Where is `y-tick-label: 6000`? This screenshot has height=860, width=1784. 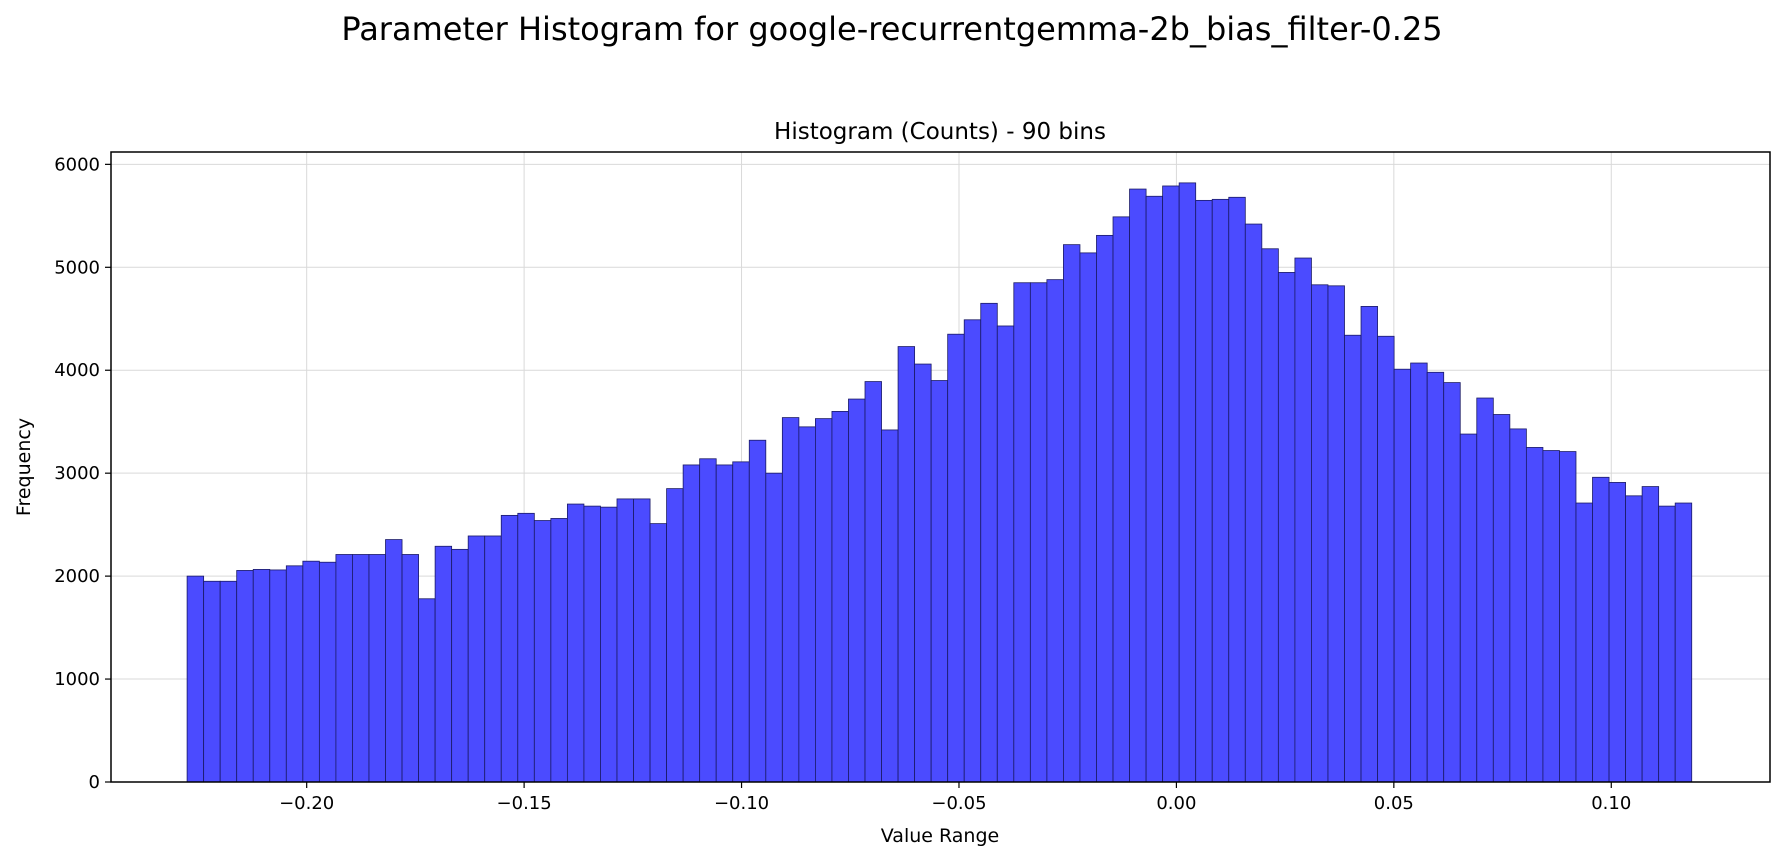 y-tick-label: 6000 is located at coordinates (77, 164).